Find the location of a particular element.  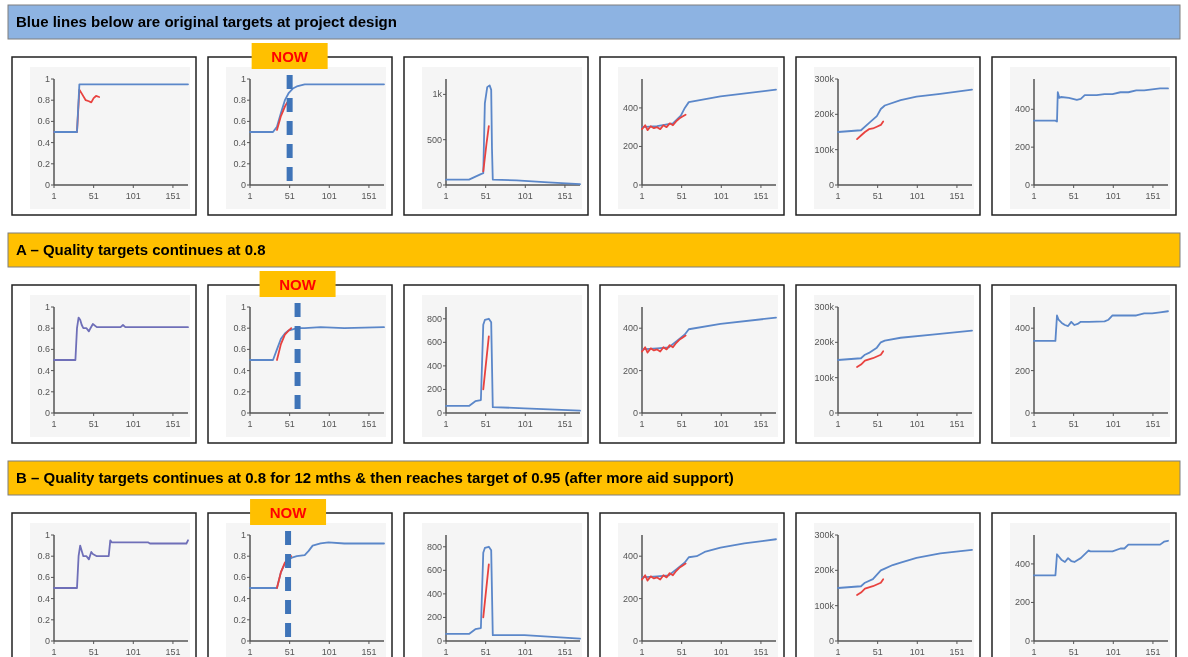

text: B – Quality targets continues at 0.8 for 12 mths & then reaches target of 0.95 (after more aid support) is located at coordinates (375, 477).